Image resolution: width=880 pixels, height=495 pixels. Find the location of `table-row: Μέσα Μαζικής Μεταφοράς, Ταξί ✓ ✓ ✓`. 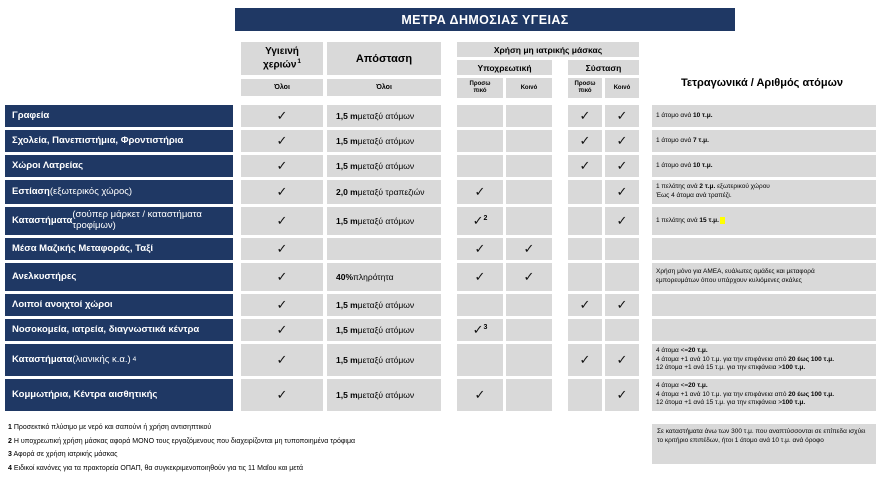

table-row: Μέσα Μαζικής Μεταφοράς, Ταξί ✓ ✓ ✓ is located at coordinates (440, 249).